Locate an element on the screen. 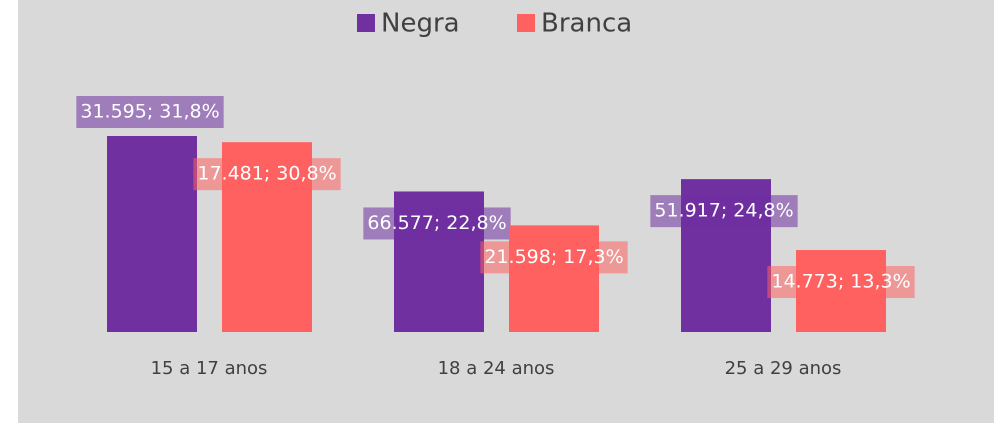  x-tick-label: 18 a 24 anos is located at coordinates (496, 368).